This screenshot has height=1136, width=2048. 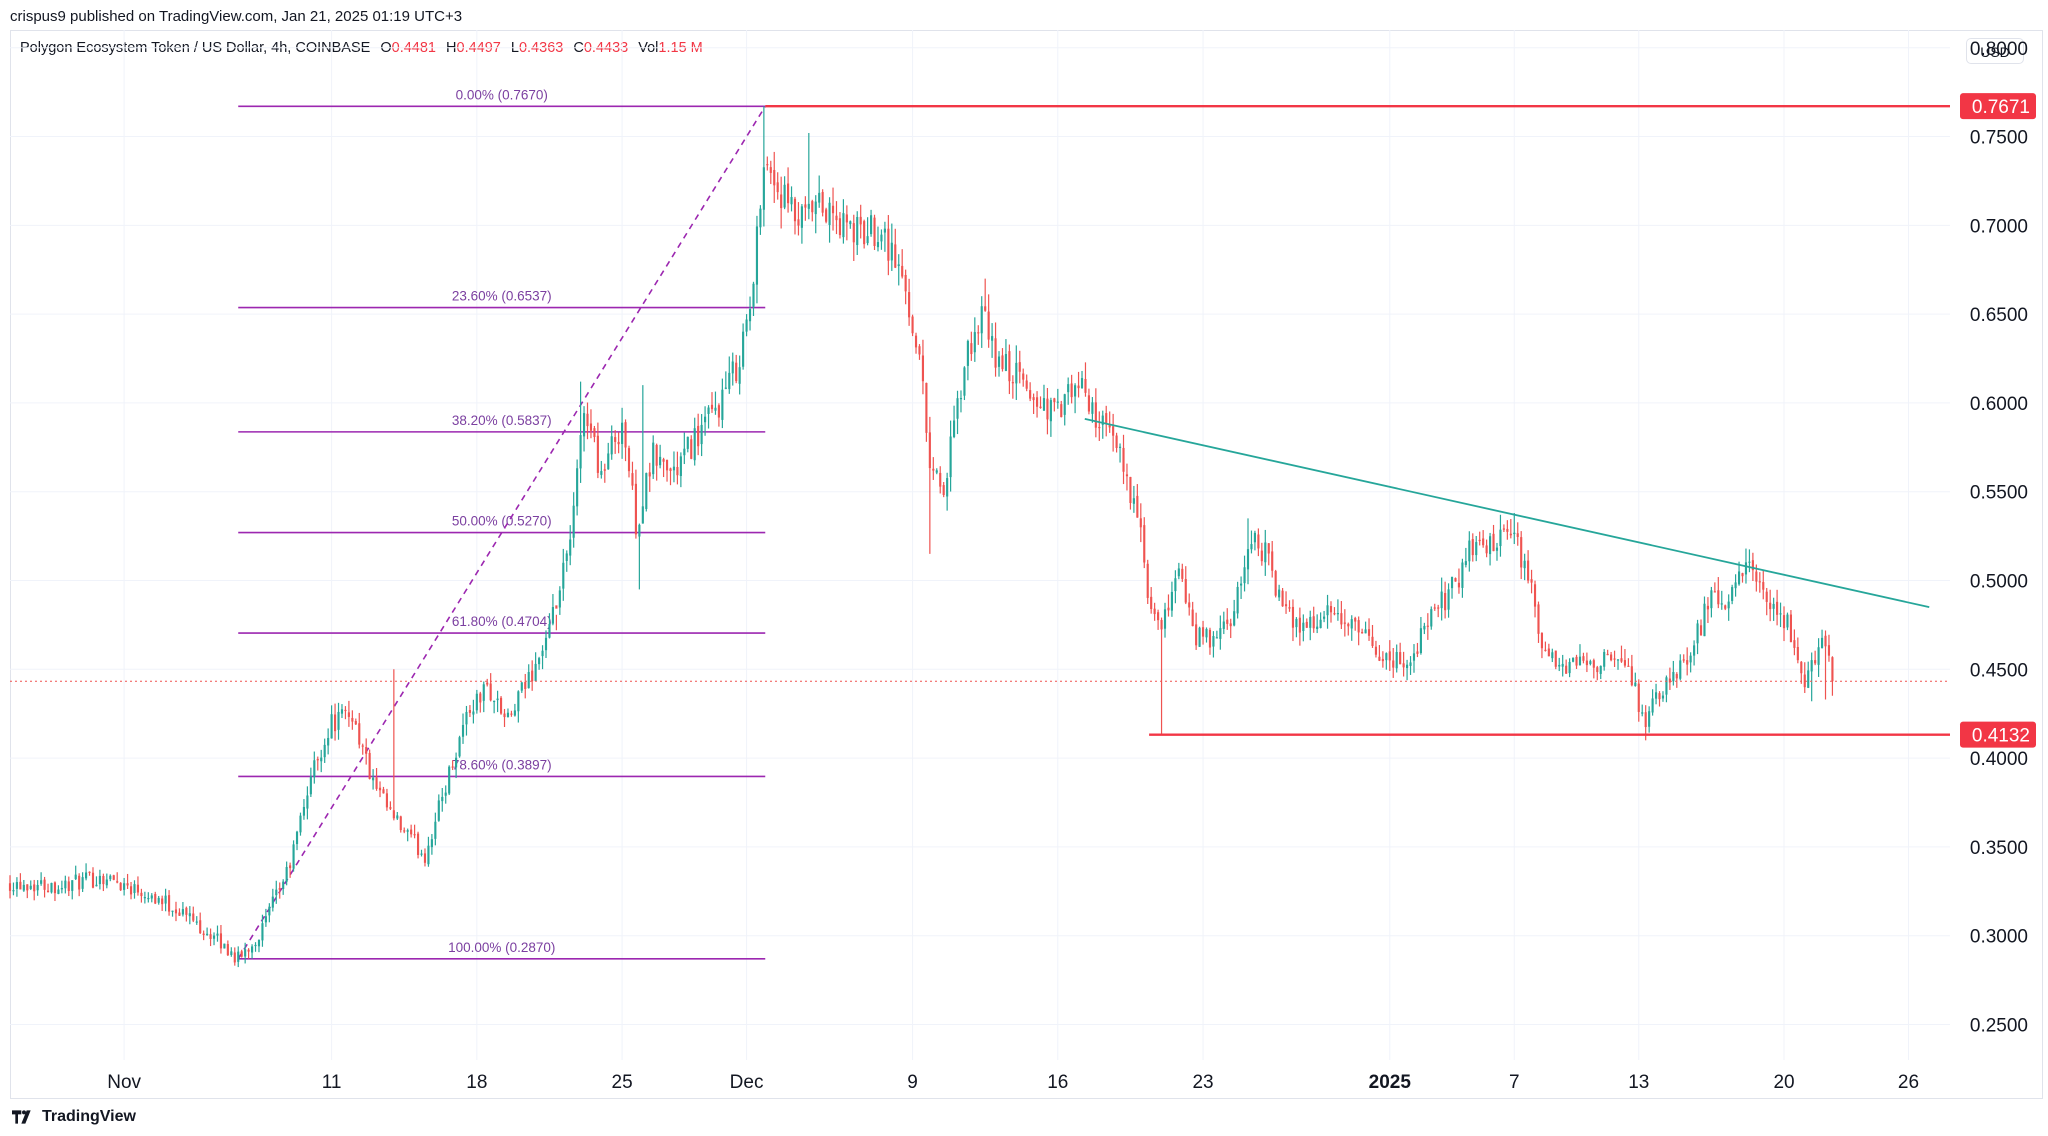 What do you see at coordinates (1638, 1082) in the screenshot?
I see `time-tick-label: 13` at bounding box center [1638, 1082].